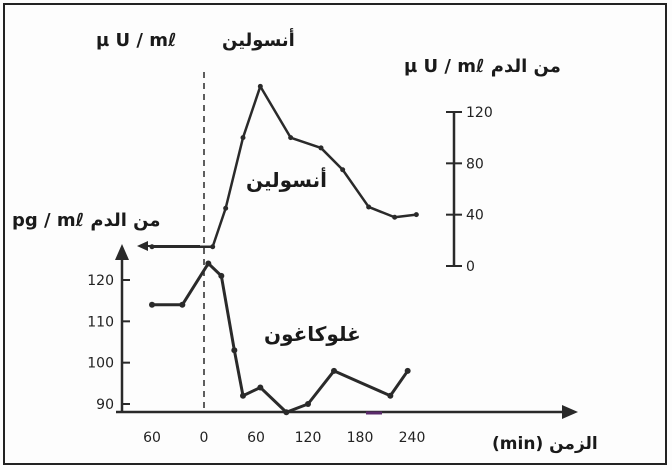  What do you see at coordinates (308, 438) in the screenshot?
I see `x-tick-label: 120` at bounding box center [308, 438].